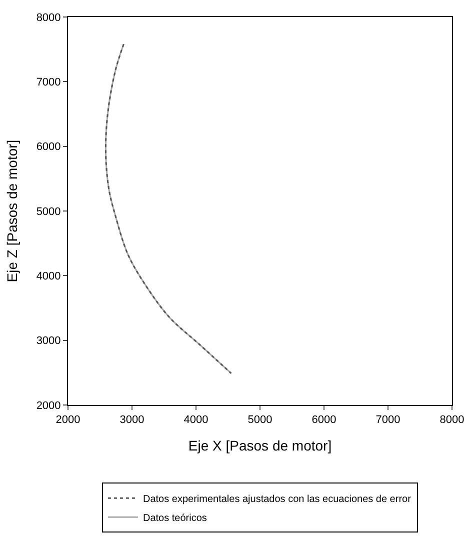 The height and width of the screenshot is (549, 476). What do you see at coordinates (48, 212) in the screenshot?
I see `y-tick-label: 5000` at bounding box center [48, 212].